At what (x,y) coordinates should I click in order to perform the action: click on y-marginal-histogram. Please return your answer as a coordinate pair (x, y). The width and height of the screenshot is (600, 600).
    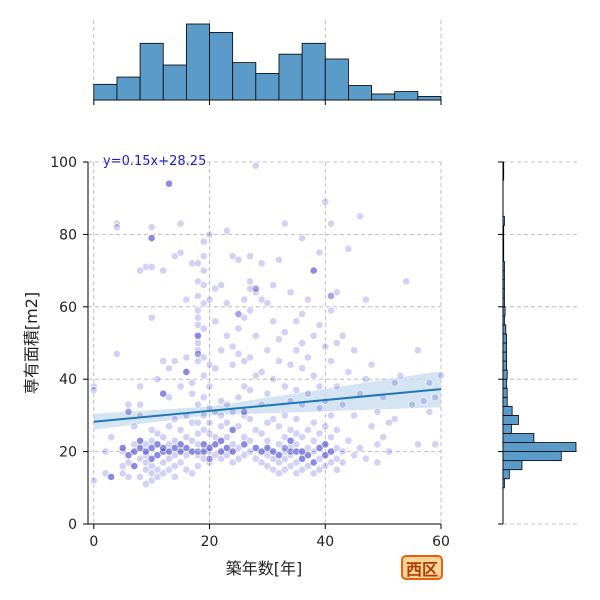
    Looking at the image, I should click on (538, 343).